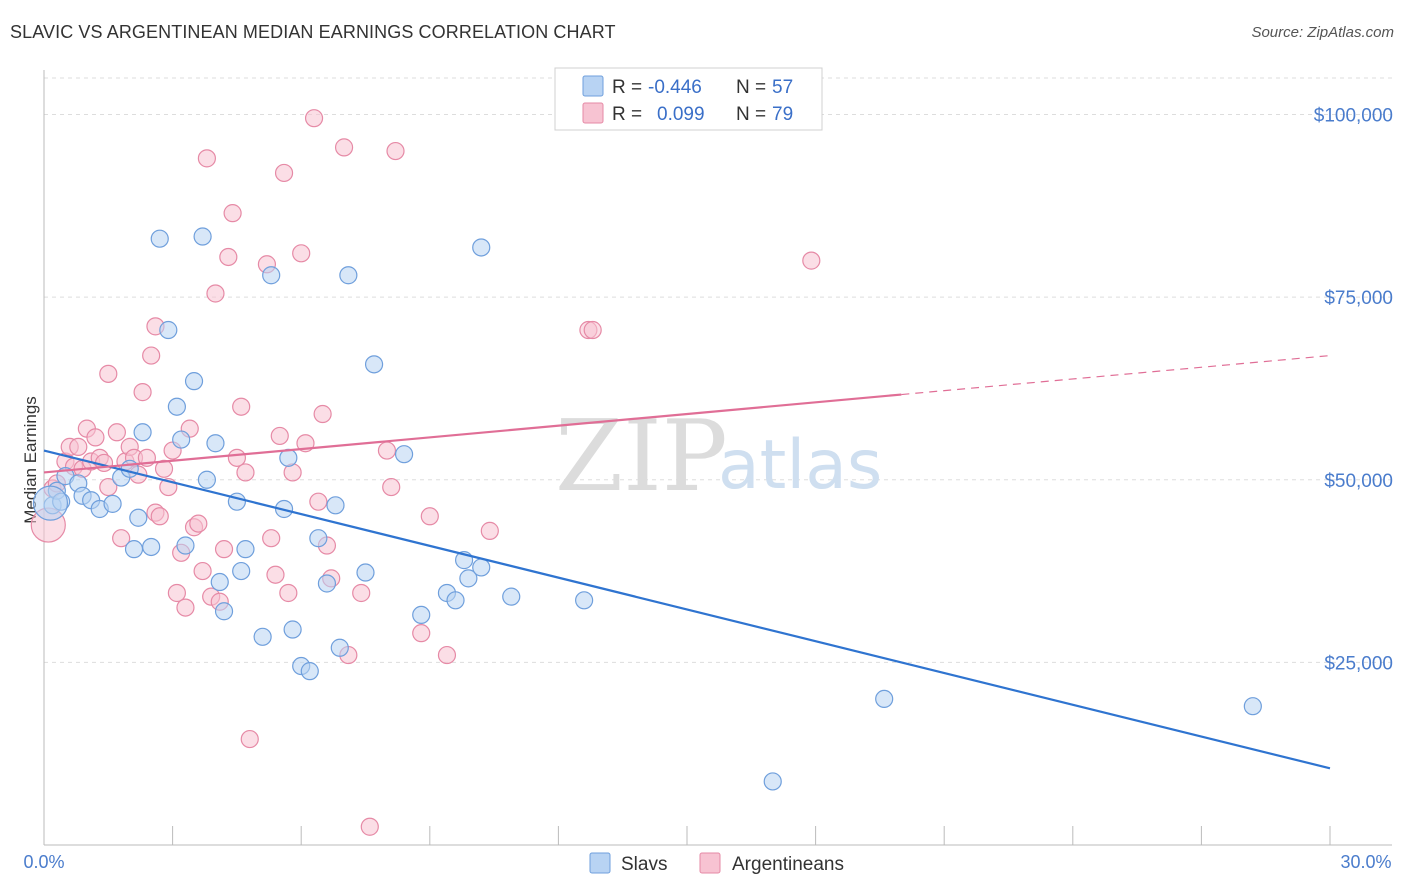 The height and width of the screenshot is (892, 1406). What do you see at coordinates (627, 114) in the screenshot?
I see `legend-arg-r-label: R =` at bounding box center [627, 114].